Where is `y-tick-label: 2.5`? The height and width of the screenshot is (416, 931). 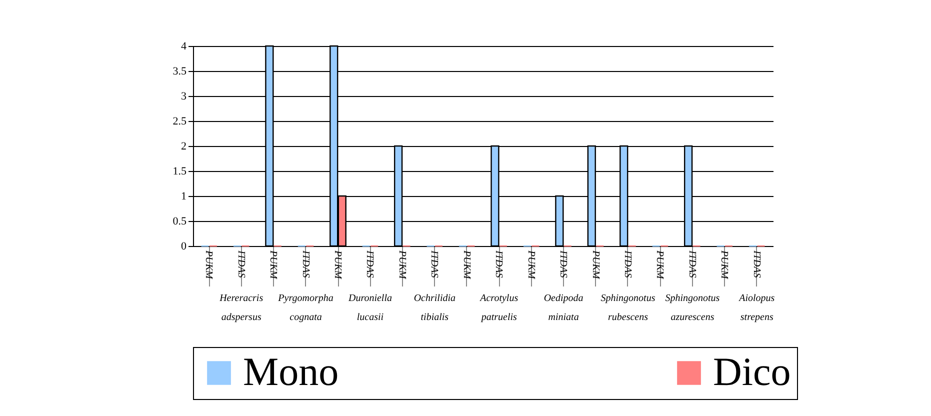
y-tick-label: 2.5 is located at coordinates (179, 122).